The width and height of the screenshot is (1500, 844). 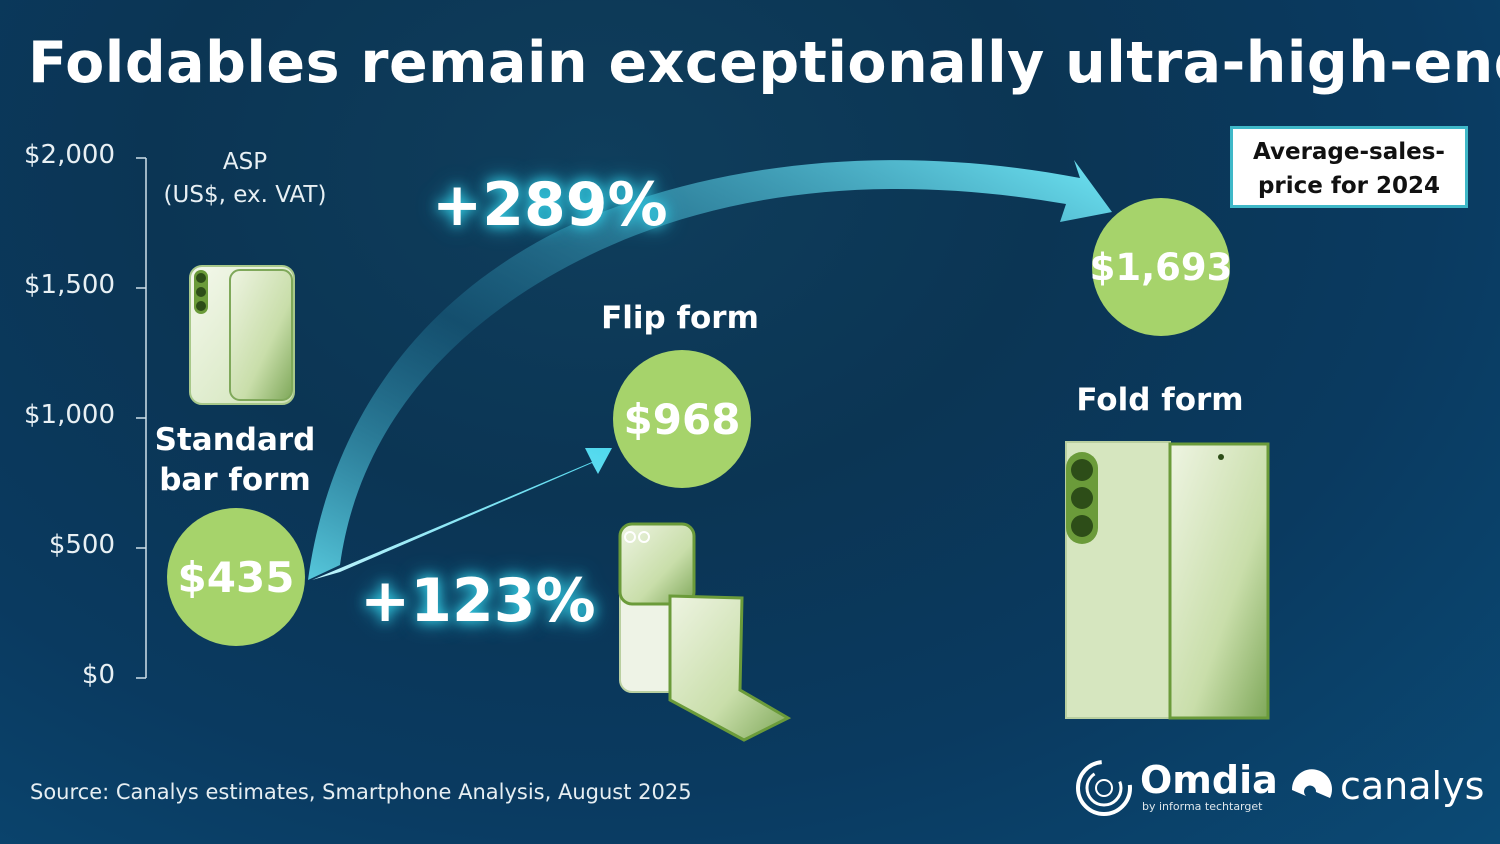 I want to click on omdia-logo-subtext: by informa techtarget, so click(x=1202, y=806).